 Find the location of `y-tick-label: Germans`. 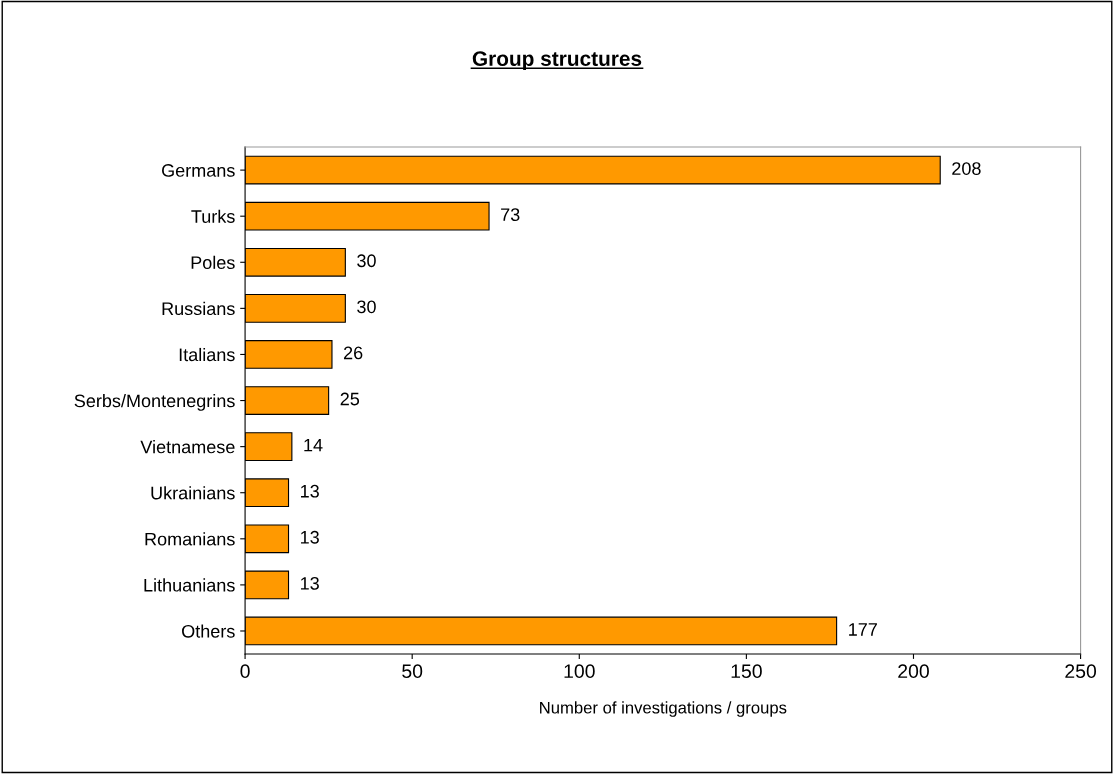

y-tick-label: Germans is located at coordinates (198, 170).